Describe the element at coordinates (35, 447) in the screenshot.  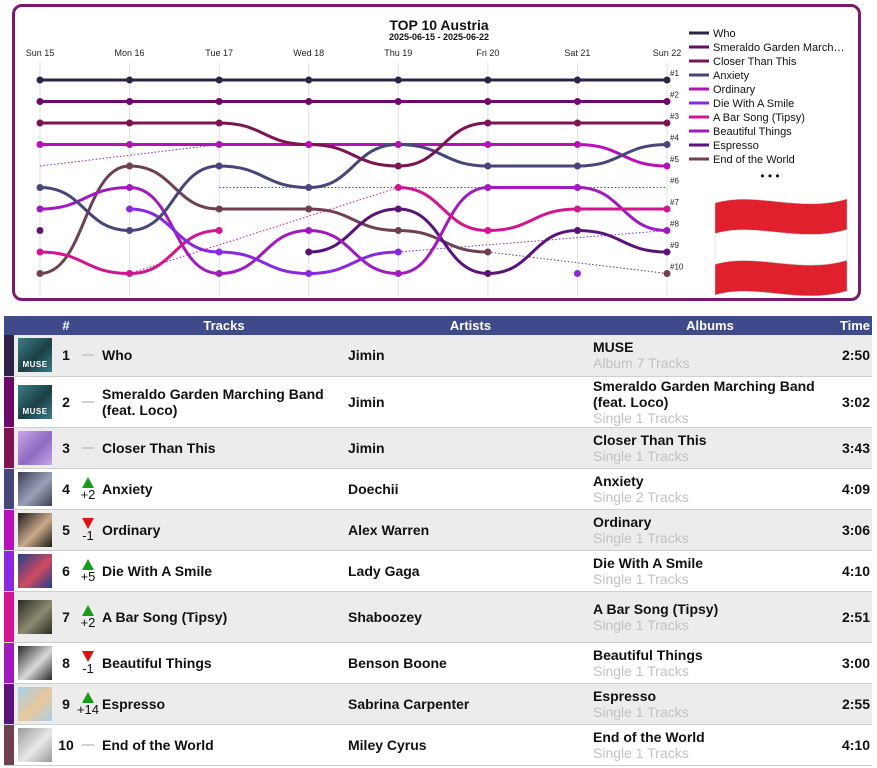
I see `closer-cover` at that location.